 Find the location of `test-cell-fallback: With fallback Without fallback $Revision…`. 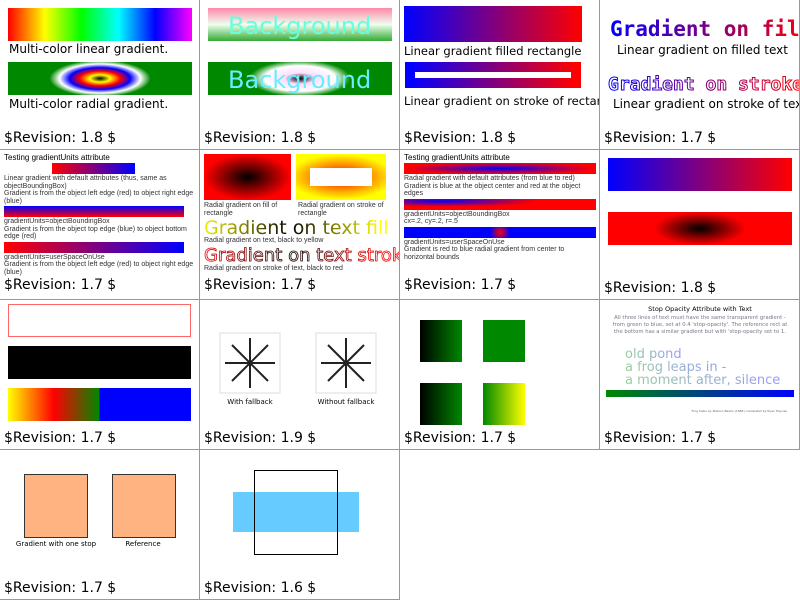

test-cell-fallback: With fallback Without fallback $Revision… is located at coordinates (300, 375).